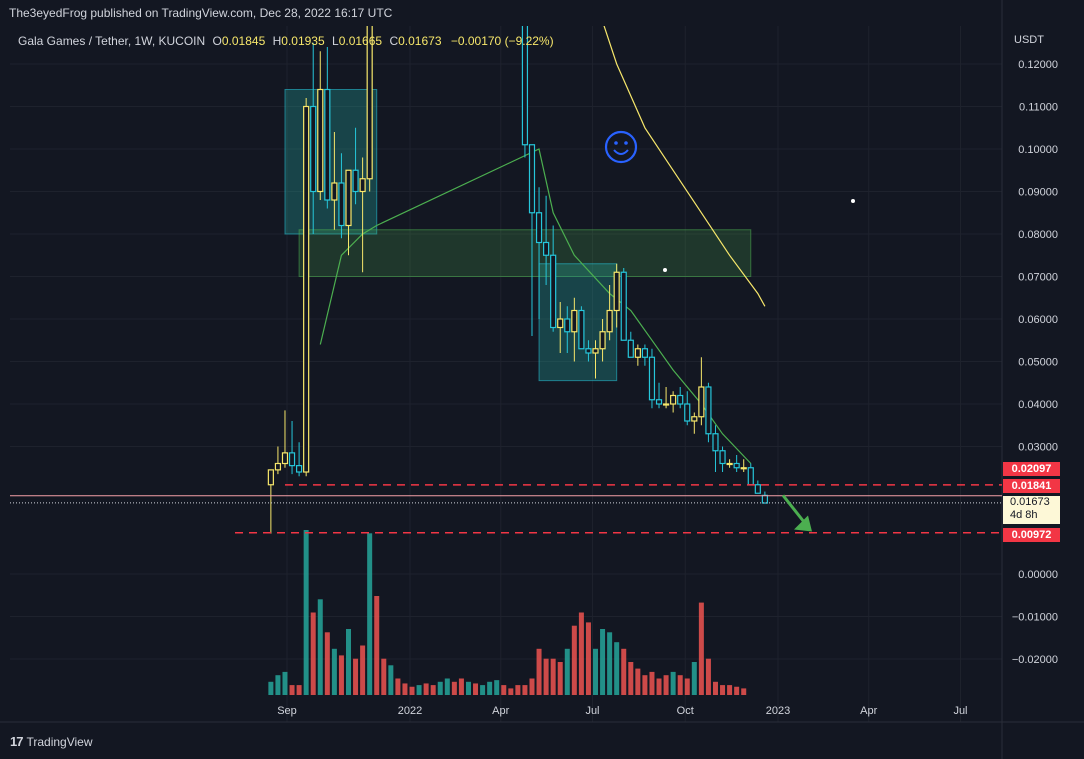 This screenshot has height=759, width=1084. What do you see at coordinates (778, 711) in the screenshot?
I see `x-tick-label: 2023` at bounding box center [778, 711].